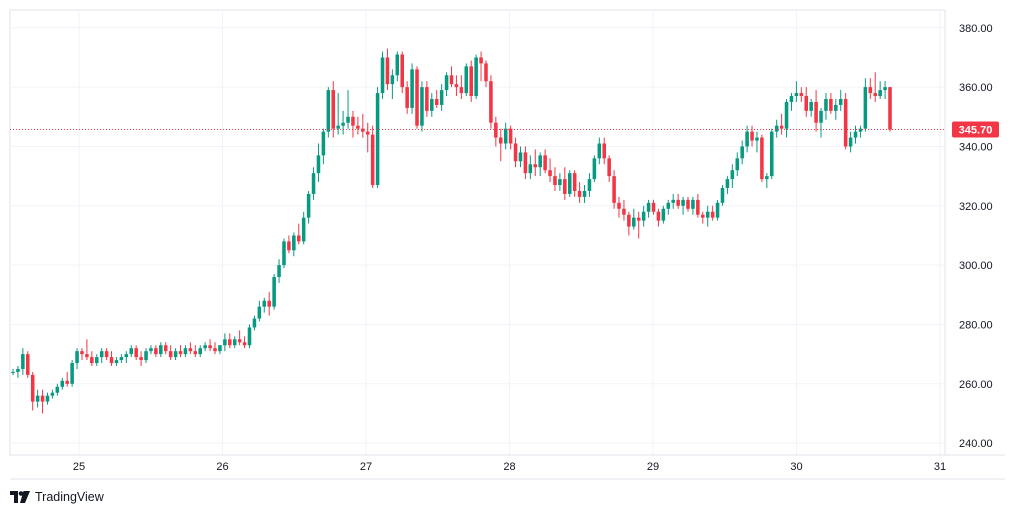 The width and height of the screenshot is (1016, 515). I want to click on tradingview-brand: TradingView, so click(57, 497).